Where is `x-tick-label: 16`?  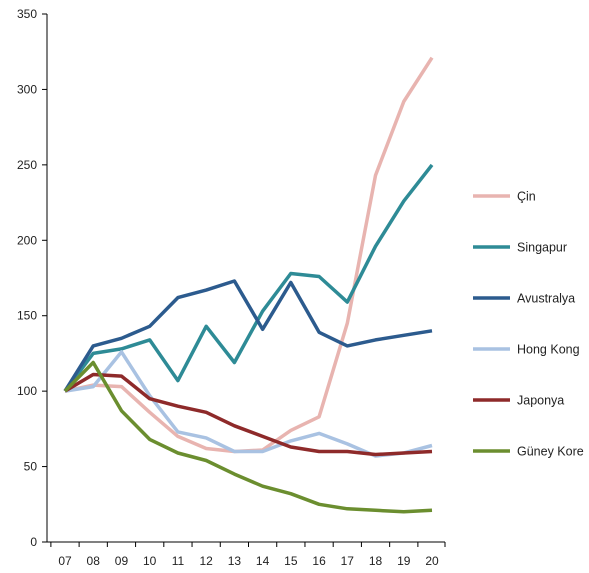 x-tick-label: 16 is located at coordinates (319, 561).